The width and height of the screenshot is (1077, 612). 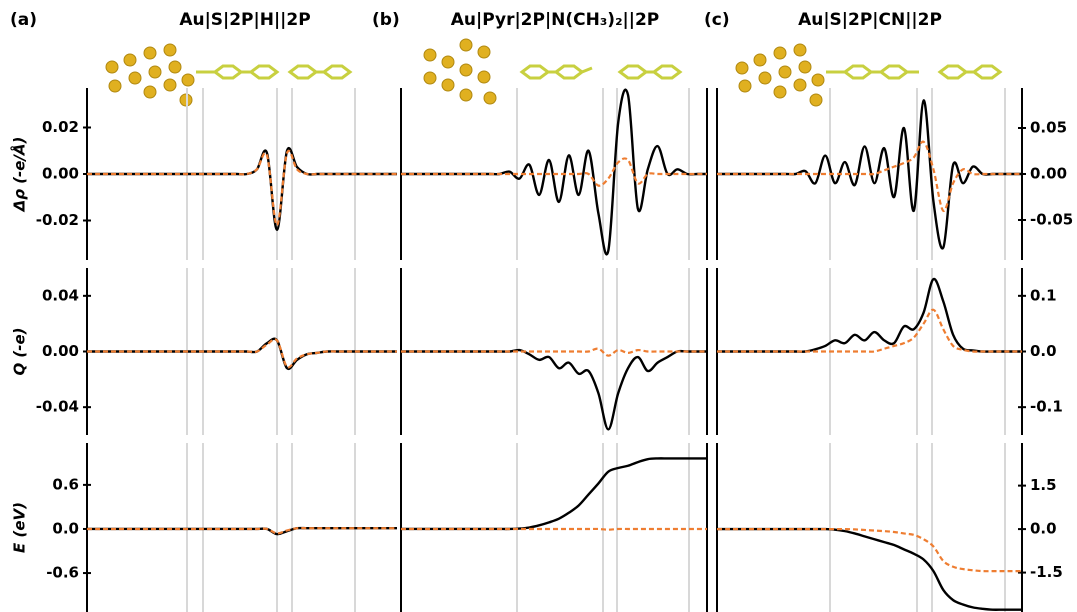 I want to click on molecule-illustrations, so click(x=554, y=72).